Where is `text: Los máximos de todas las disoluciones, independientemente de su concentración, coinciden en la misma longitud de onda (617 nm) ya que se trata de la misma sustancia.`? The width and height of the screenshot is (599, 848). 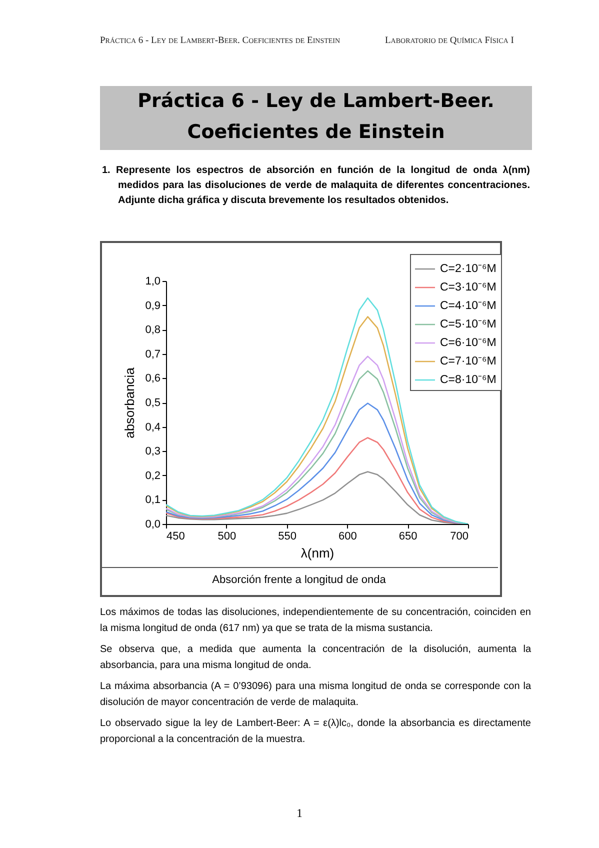 text: Los máximos de todas las disoluciones, independientemente de su concentración, coinciden en la misma longitud de onda (617 nm) ya que se trata de la misma sustancia. is located at coordinates (315, 621).